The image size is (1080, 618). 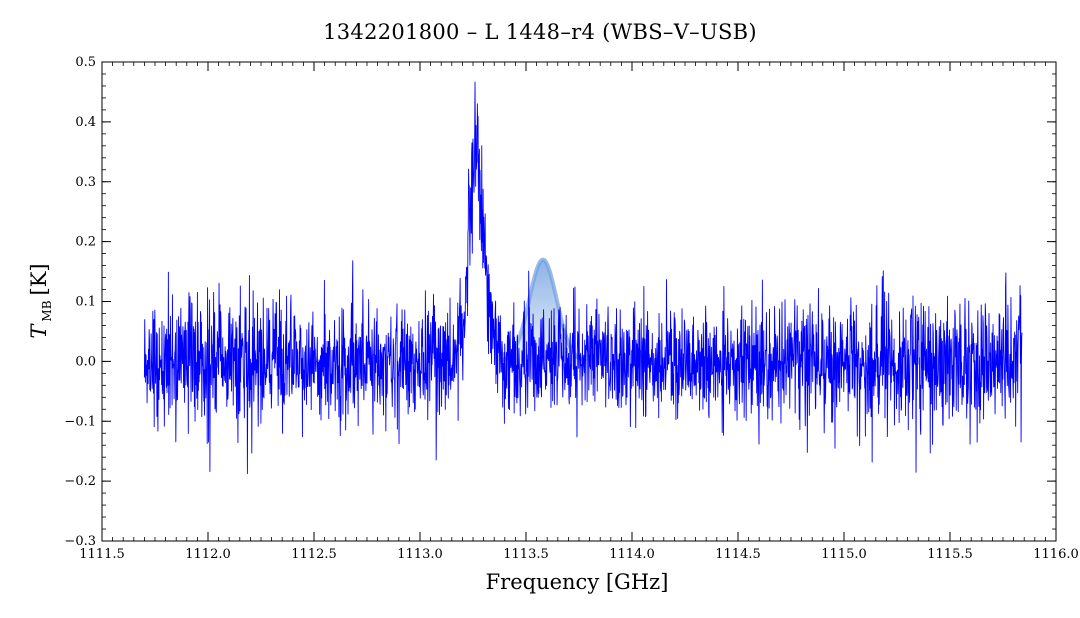 I want to click on x-tick-label: 1114.0, so click(x=632, y=554).